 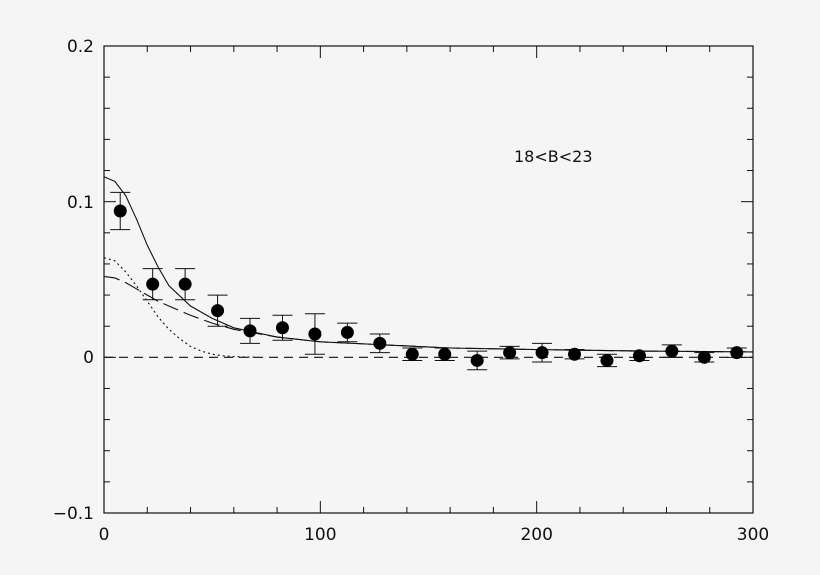 I want to click on x-tick-label-300: 300, so click(x=753, y=535).